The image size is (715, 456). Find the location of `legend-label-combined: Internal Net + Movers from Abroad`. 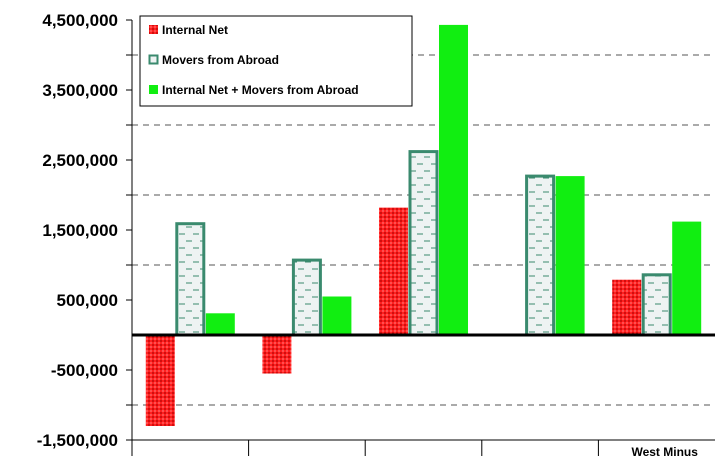

legend-label-combined: Internal Net + Movers from Abroad is located at coordinates (260, 90).